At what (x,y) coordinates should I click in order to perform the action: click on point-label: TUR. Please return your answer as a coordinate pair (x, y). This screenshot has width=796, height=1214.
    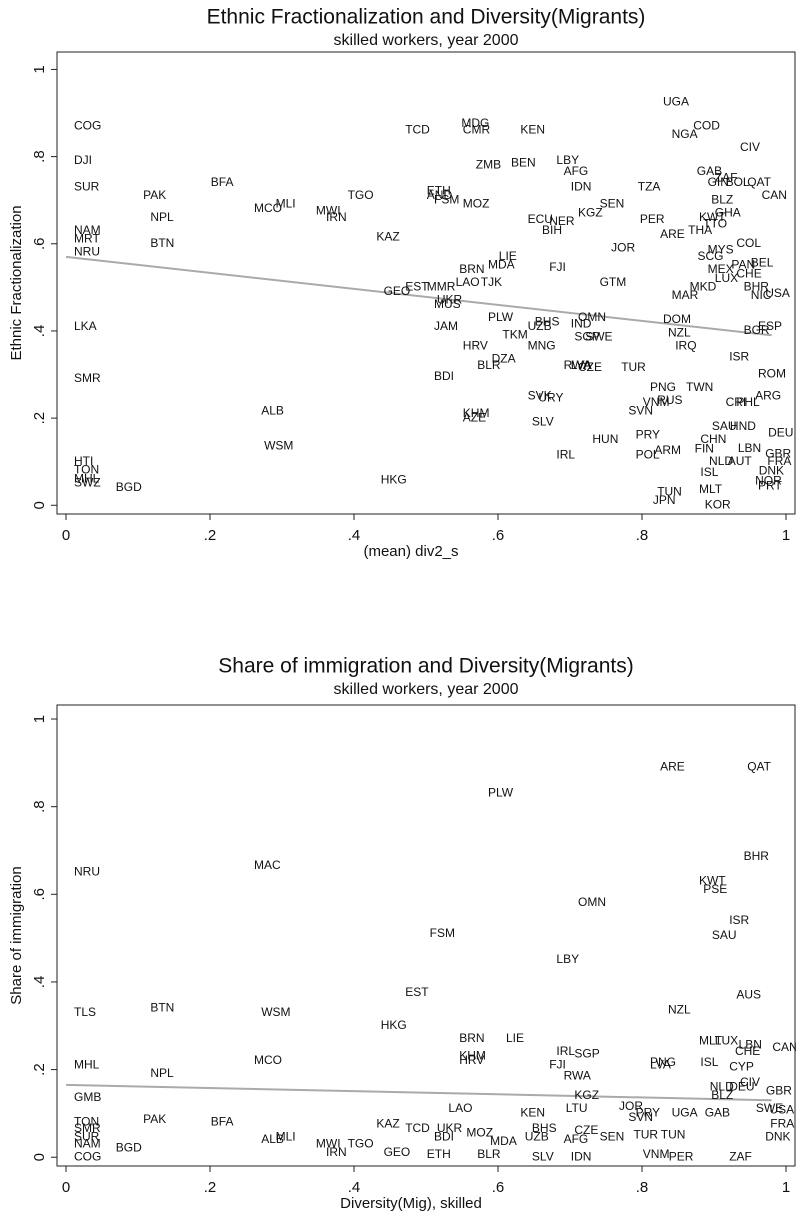
    Looking at the image, I should click on (645, 1134).